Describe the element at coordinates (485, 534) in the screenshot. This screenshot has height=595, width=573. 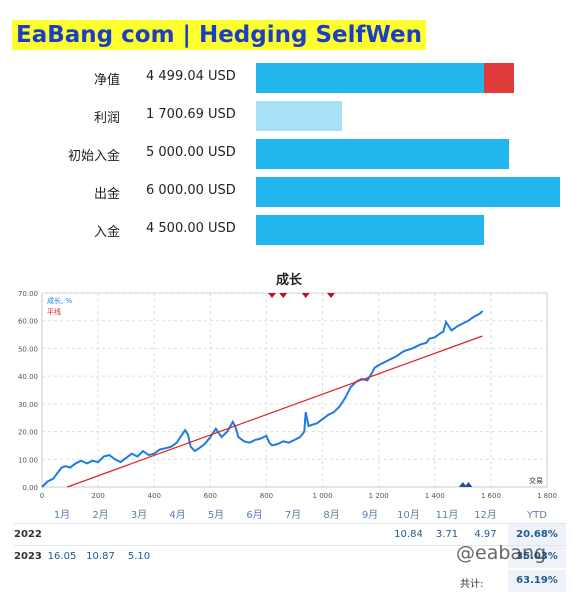
I see `month-value: 4.97` at that location.